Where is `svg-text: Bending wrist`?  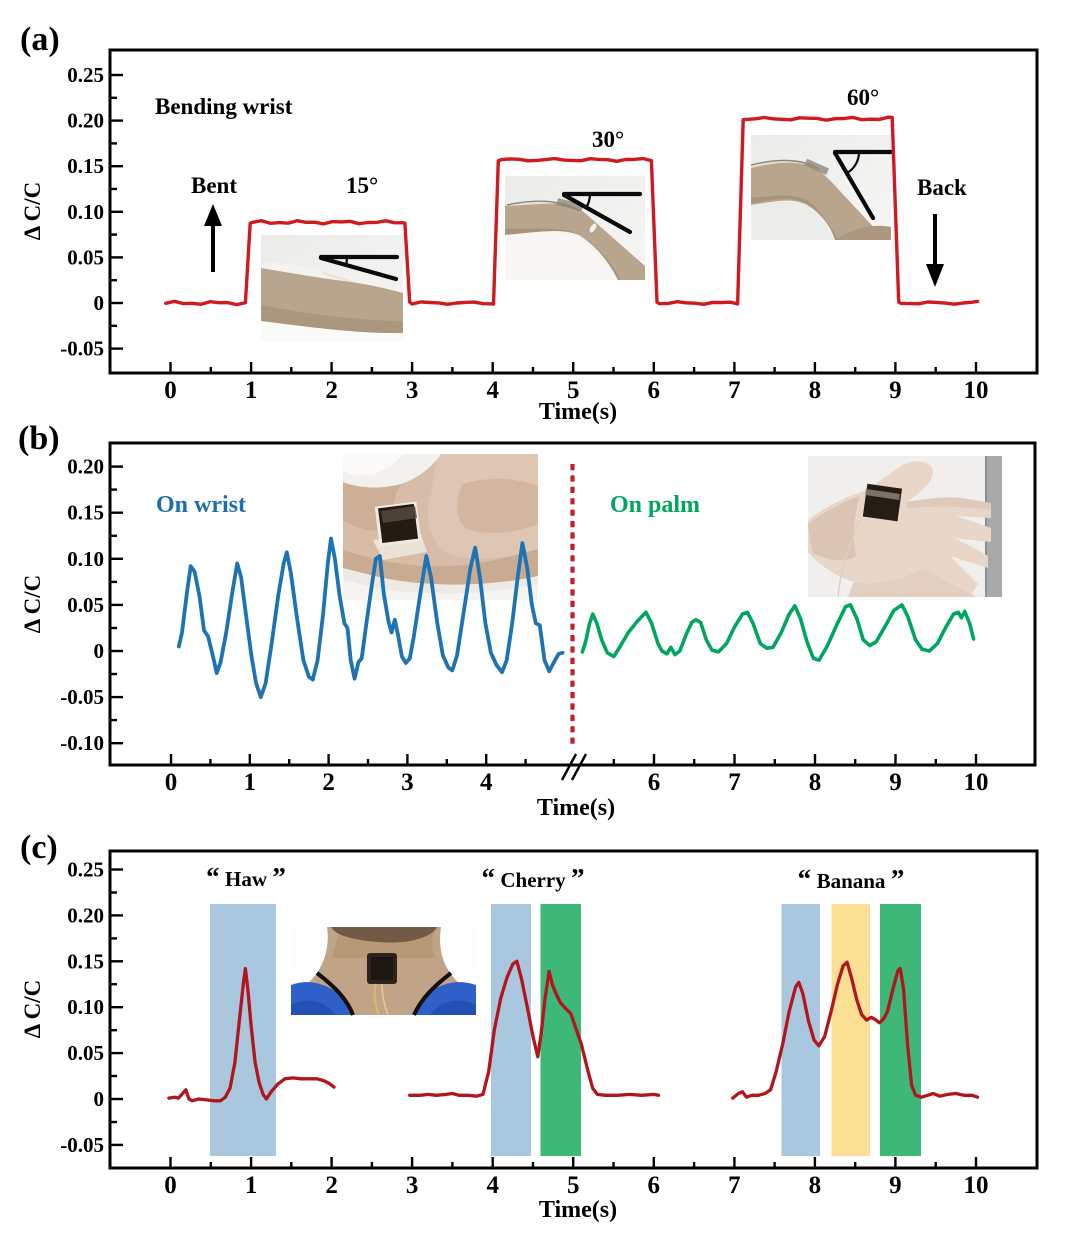 svg-text: Bending wrist is located at coordinates (224, 106).